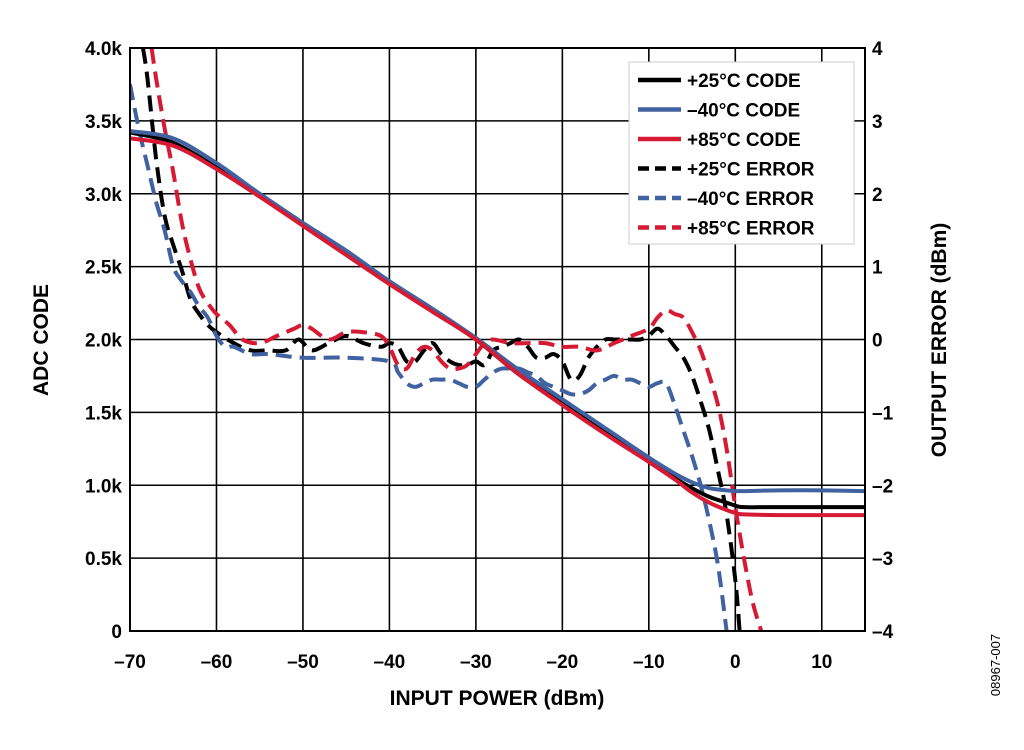 The width and height of the screenshot is (1024, 750). I want to click on y-left-tick-label: 1.5k, so click(103, 413).